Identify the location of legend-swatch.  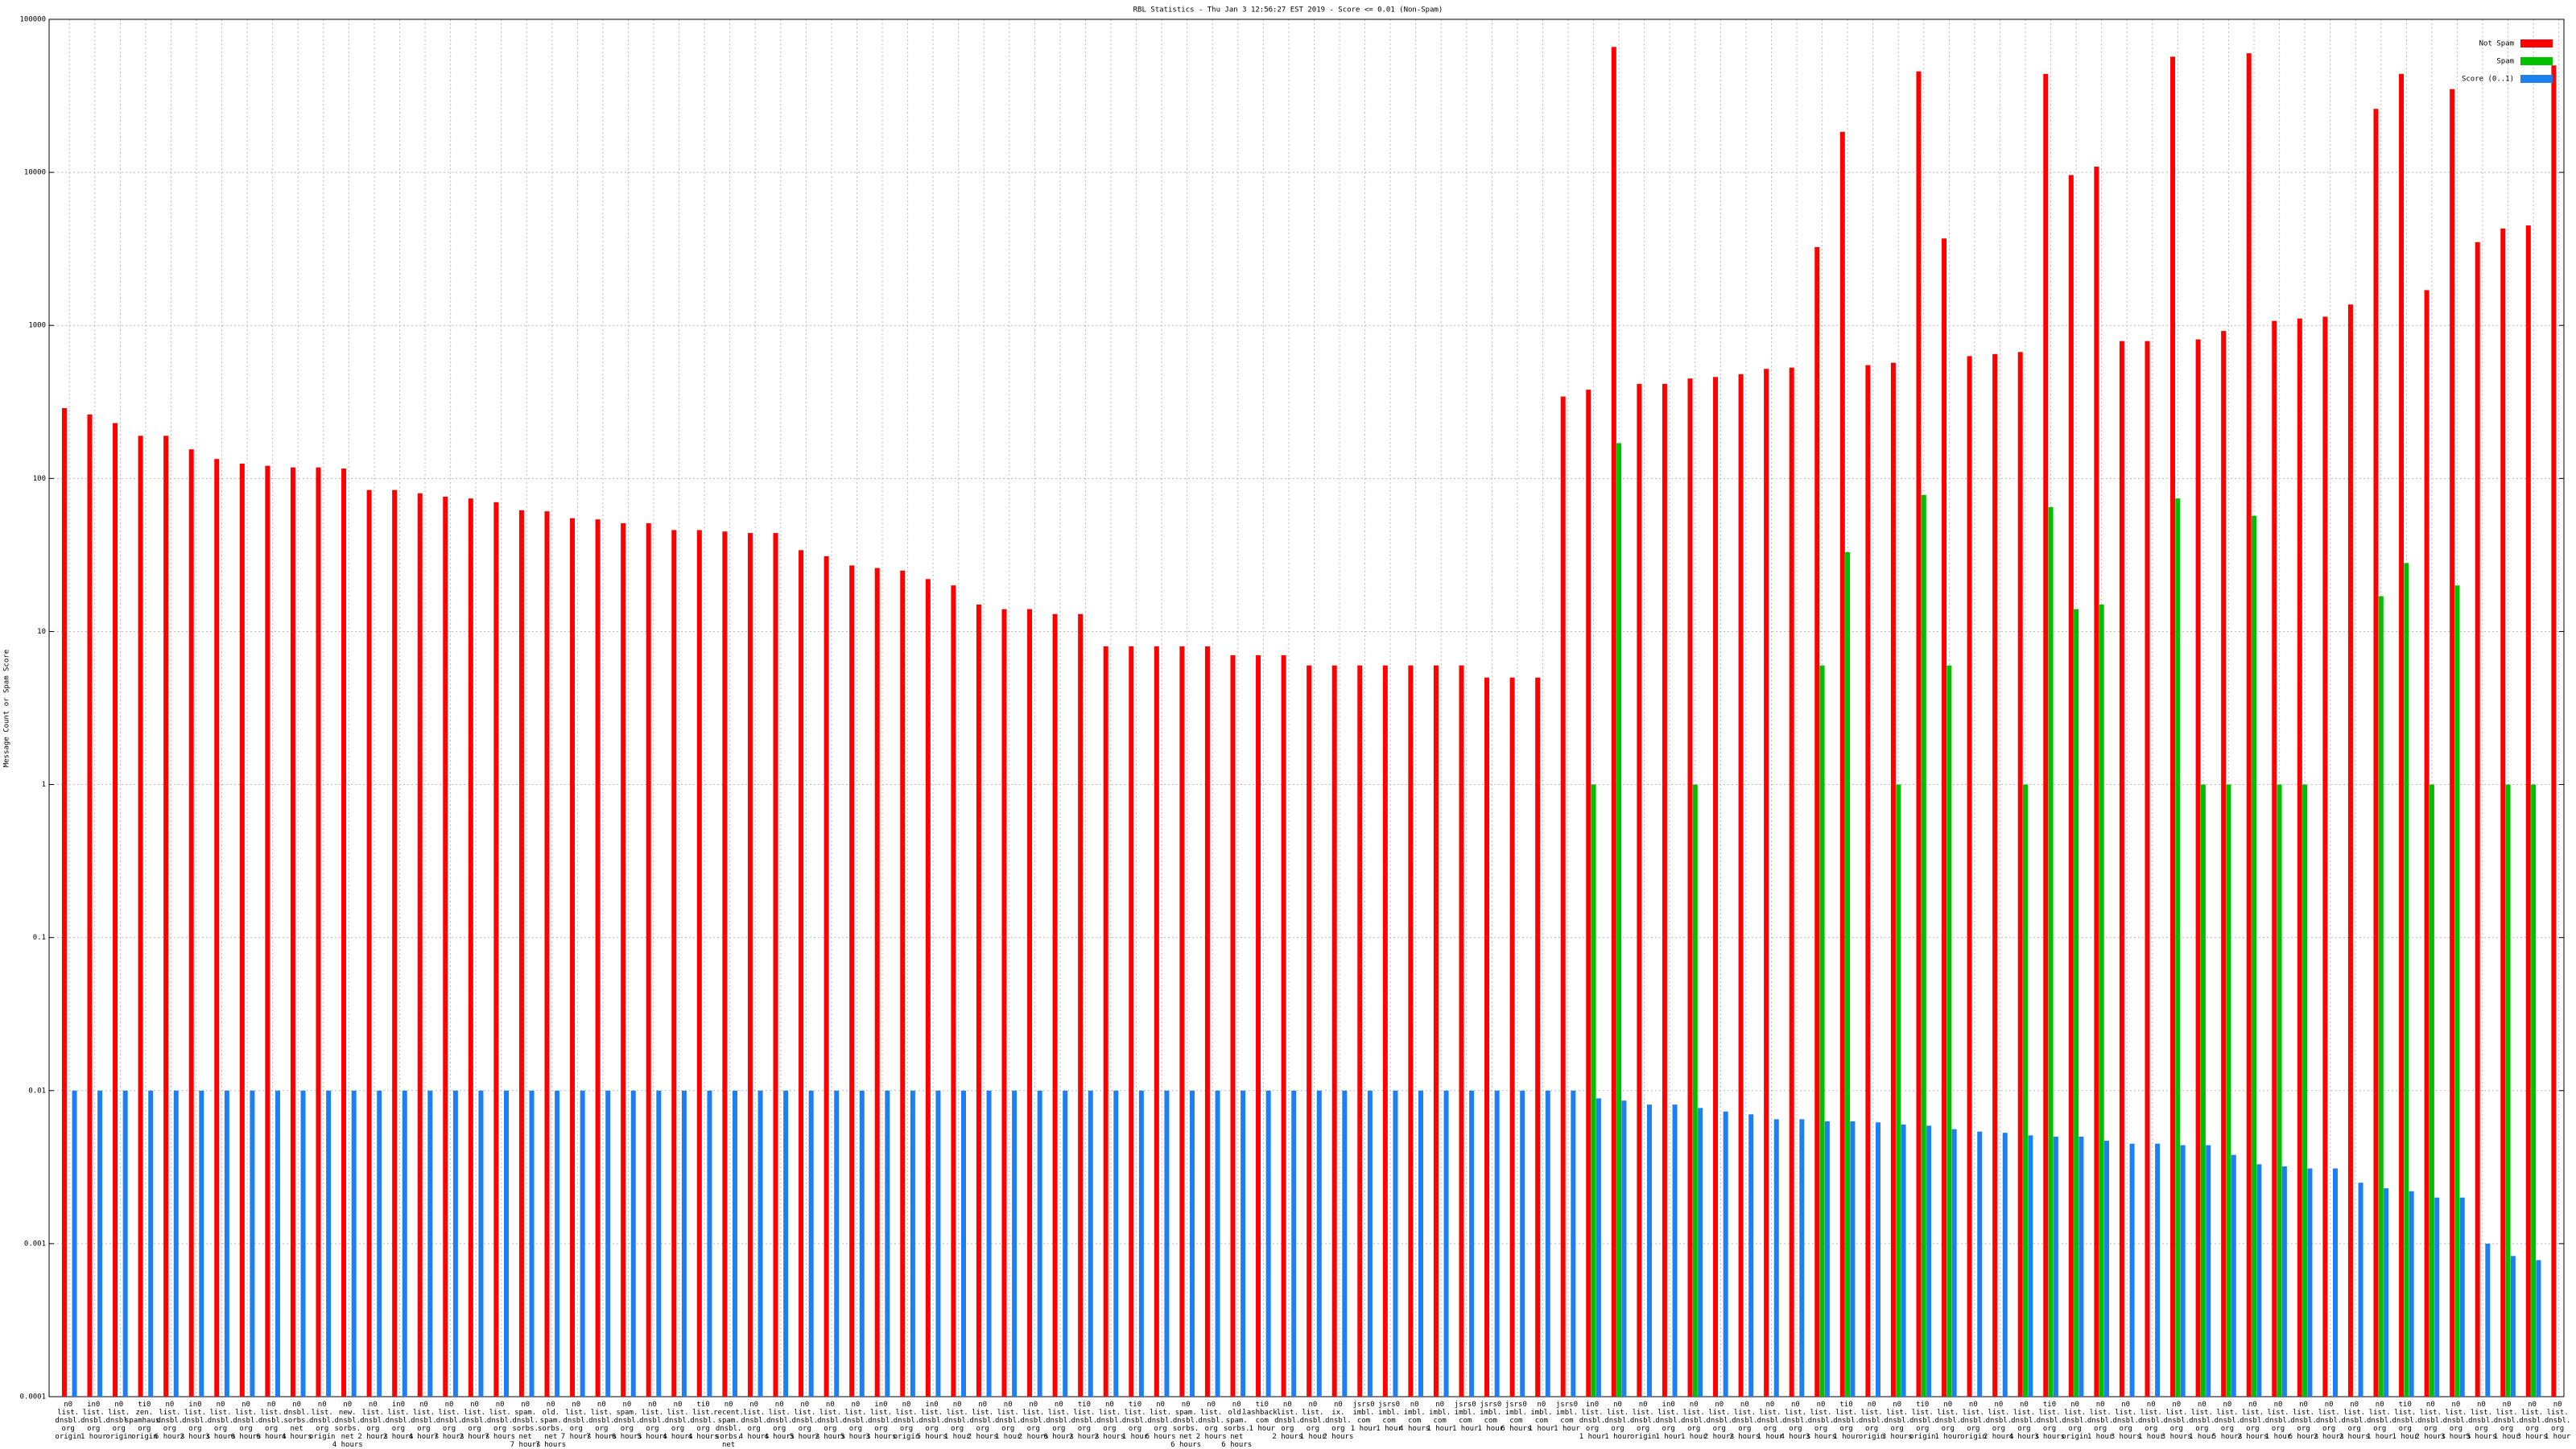
(2536, 79).